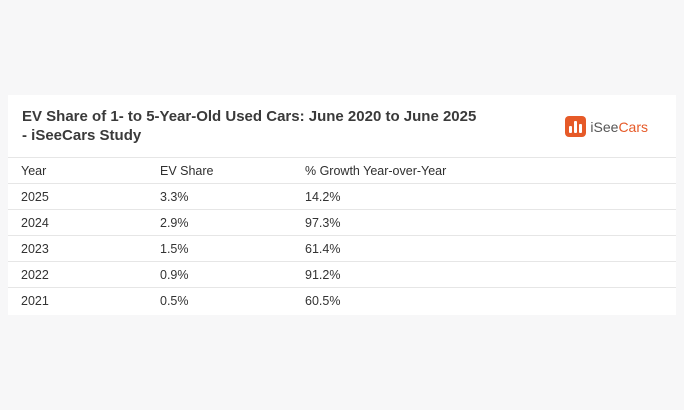 The height and width of the screenshot is (410, 684). What do you see at coordinates (219, 274) in the screenshot?
I see `cell-ev-share: 0.9%` at bounding box center [219, 274].